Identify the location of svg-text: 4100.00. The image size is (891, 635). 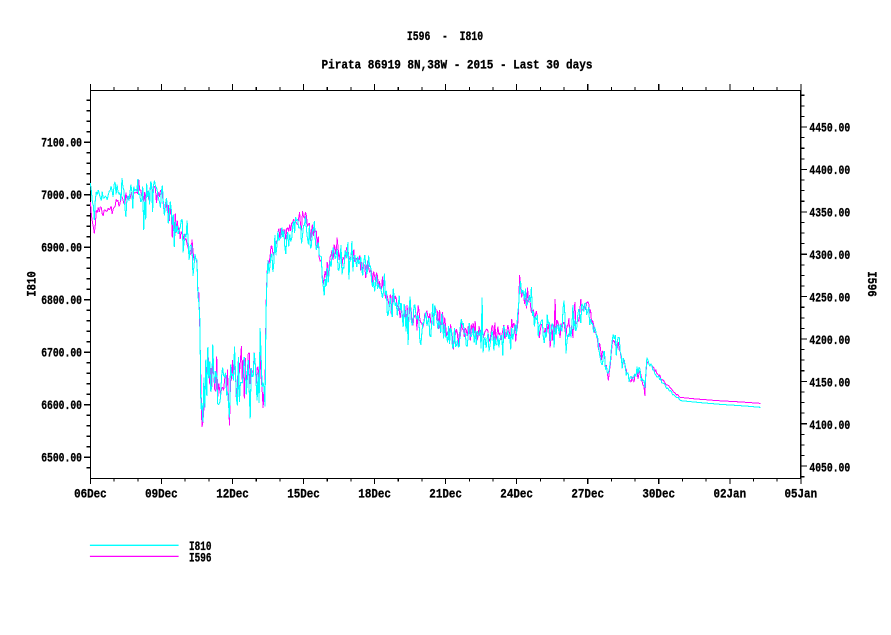
(829, 426).